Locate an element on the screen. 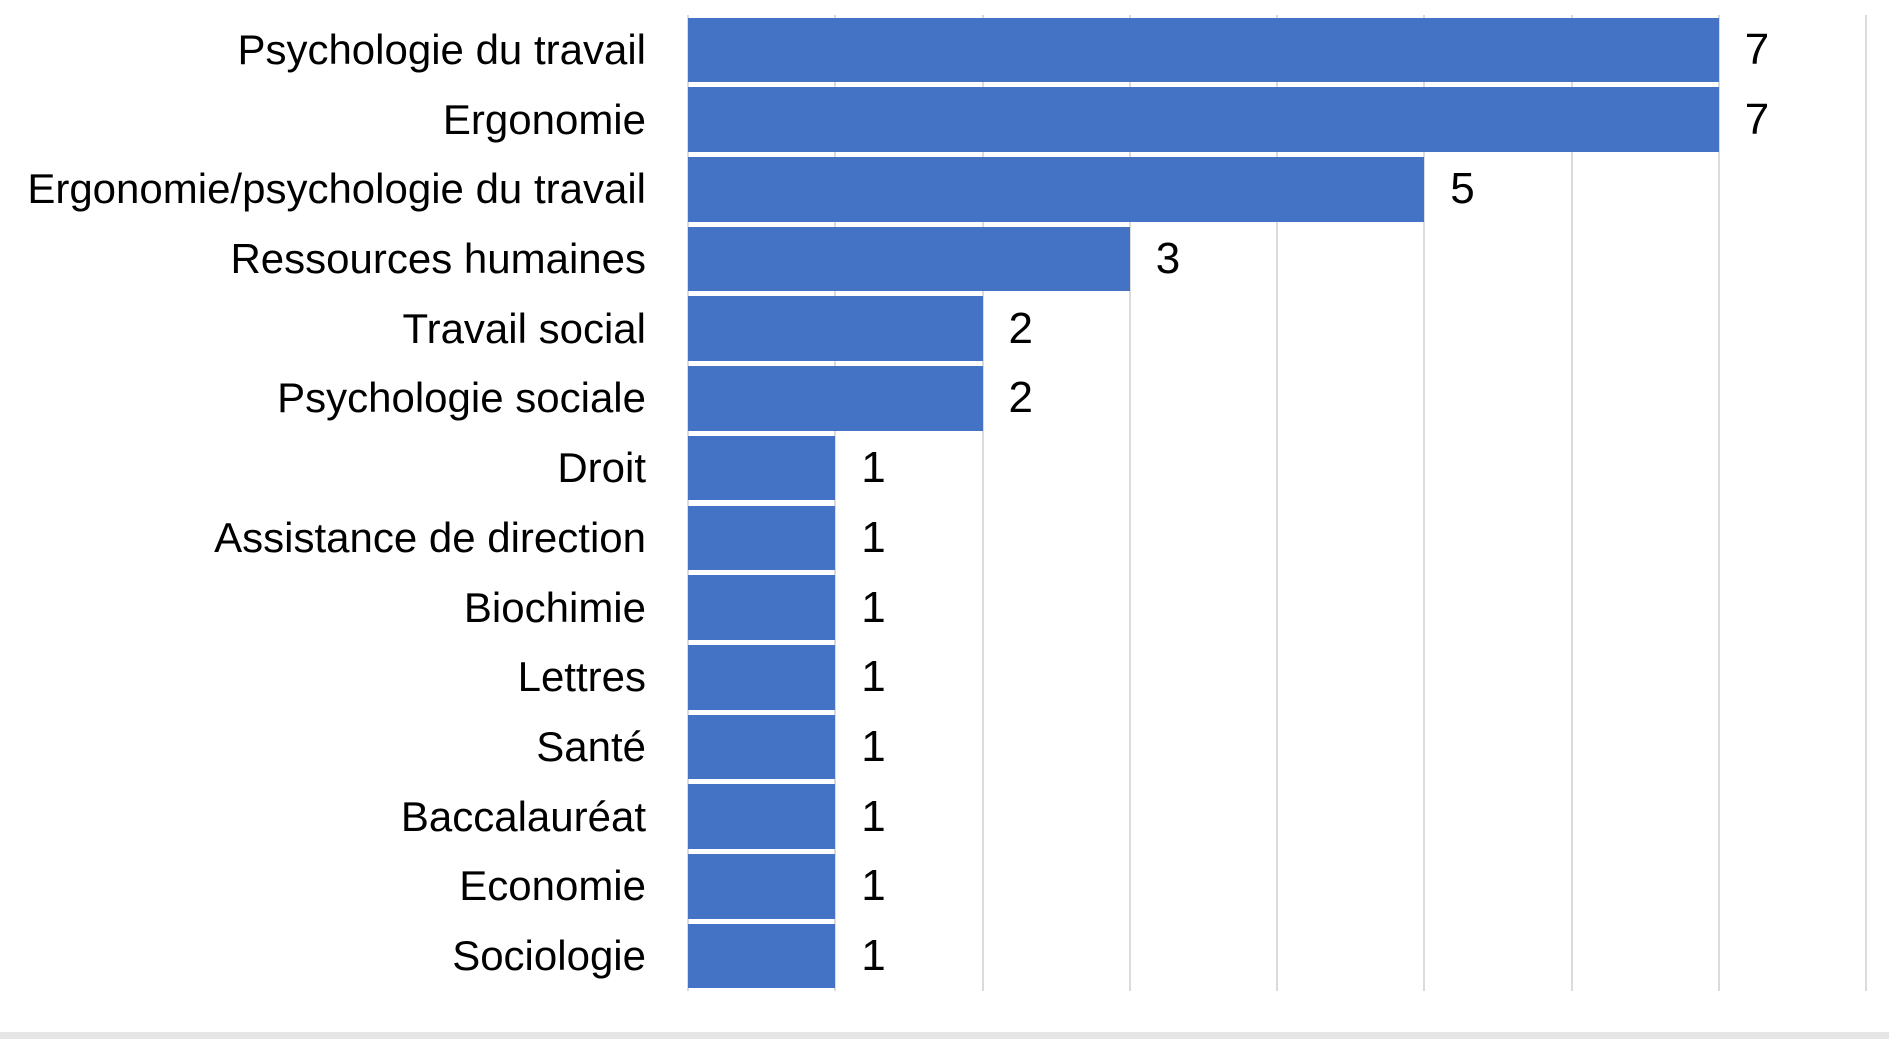 This screenshot has width=1889, height=1039. category-label: Ergonomie is located at coordinates (544, 119).